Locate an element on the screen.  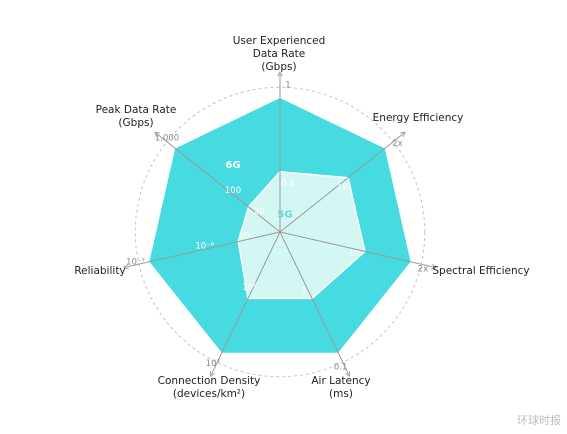
tick-label-axis6-2: 10⁻⁶ is located at coordinates (204, 247).